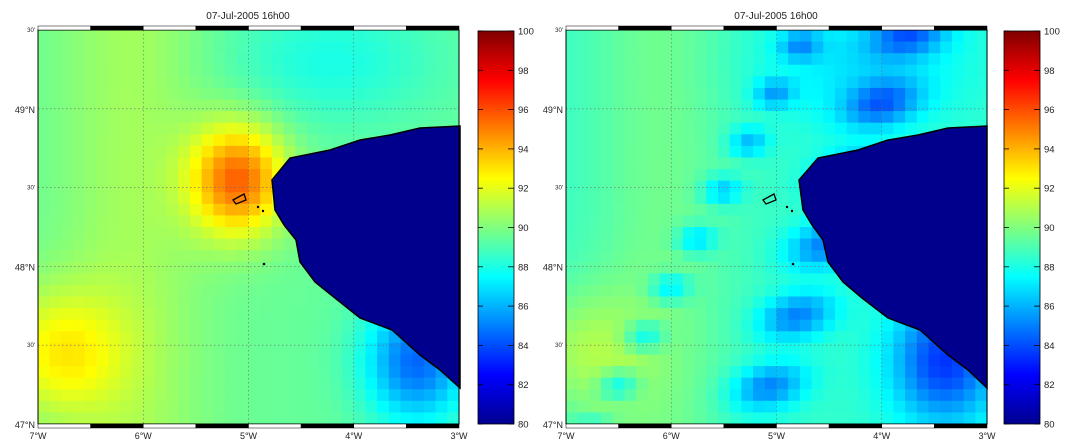 This screenshot has height=444, width=1069. What do you see at coordinates (908, 426) in the screenshot?
I see `border-segment` at bounding box center [908, 426].